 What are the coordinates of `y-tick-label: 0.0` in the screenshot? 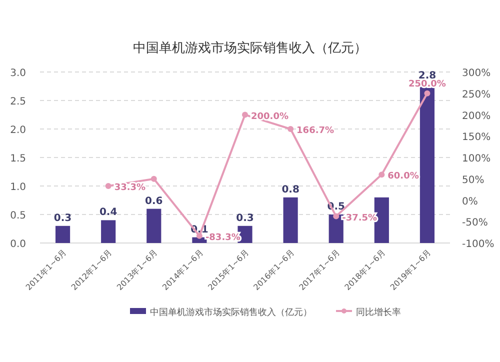 It's located at (18, 244).